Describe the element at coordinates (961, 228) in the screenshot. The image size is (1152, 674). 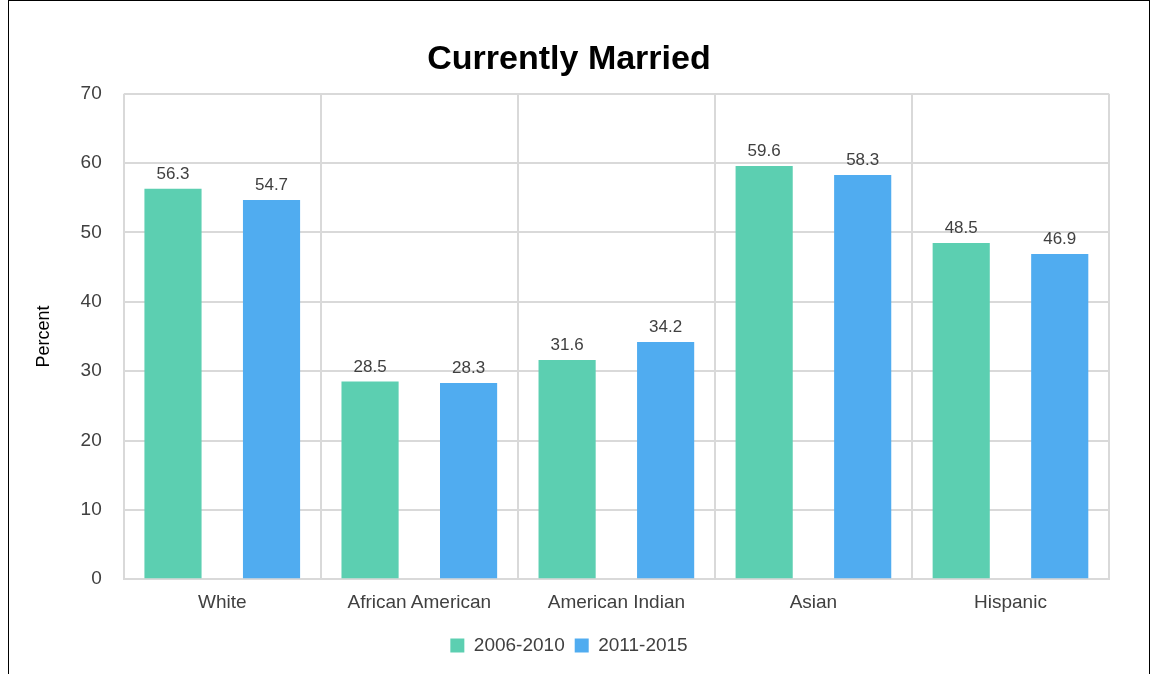
I see `data-label: 48.5` at that location.